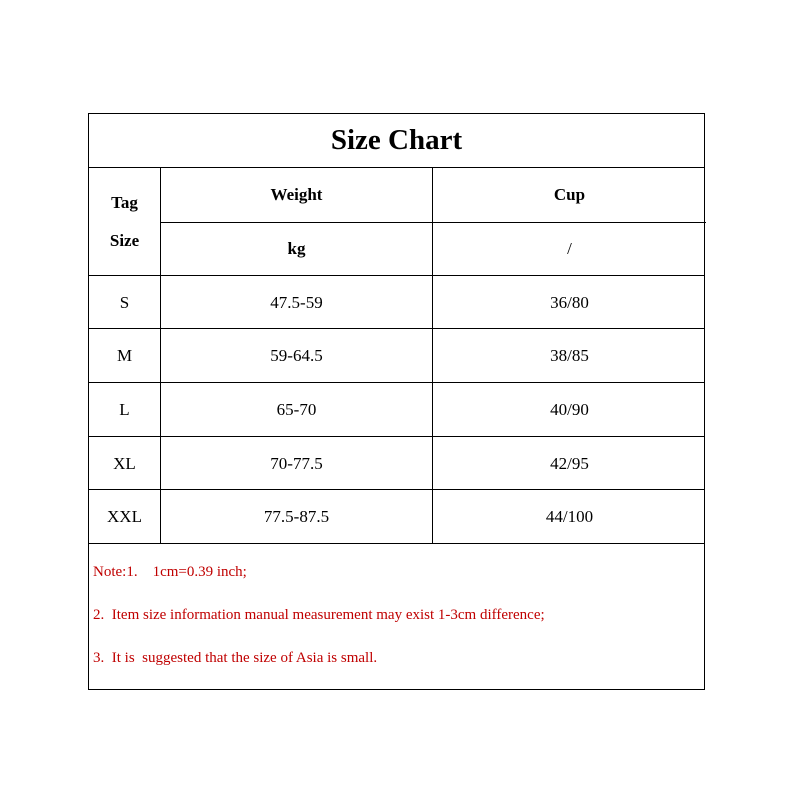 The width and height of the screenshot is (800, 800). I want to click on cell-cup: 40/90, so click(569, 409).